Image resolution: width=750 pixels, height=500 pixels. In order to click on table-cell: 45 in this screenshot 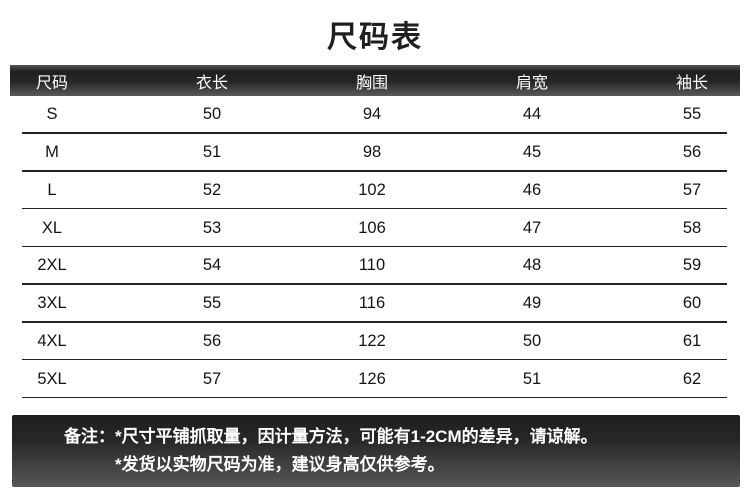, I will do `click(532, 152)`.